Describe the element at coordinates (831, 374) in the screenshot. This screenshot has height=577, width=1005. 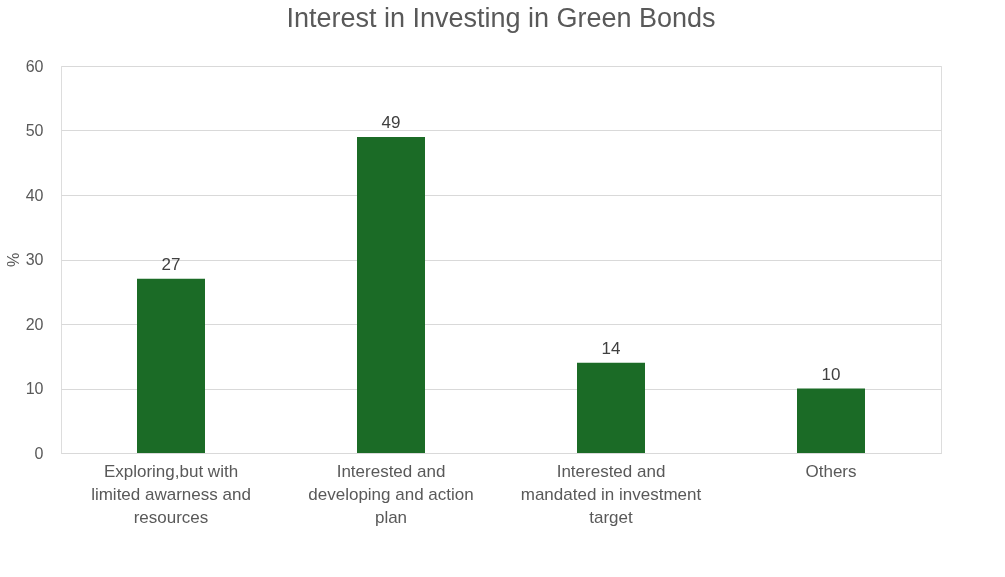
I see `data-label: 10` at that location.